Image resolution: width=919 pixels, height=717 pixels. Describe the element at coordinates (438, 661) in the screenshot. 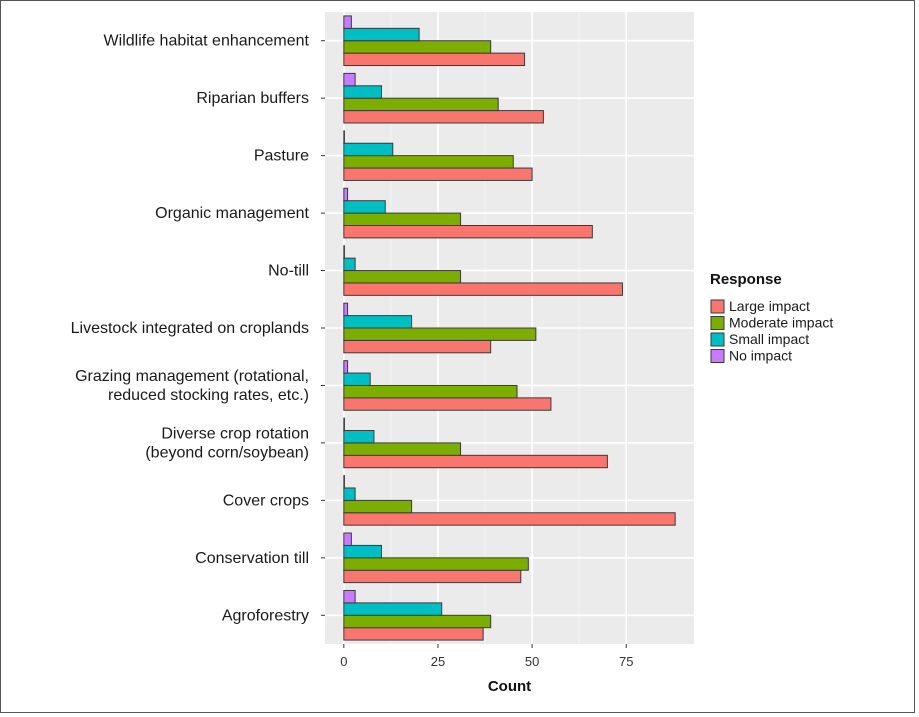

I see `x-tick-label: 25` at that location.